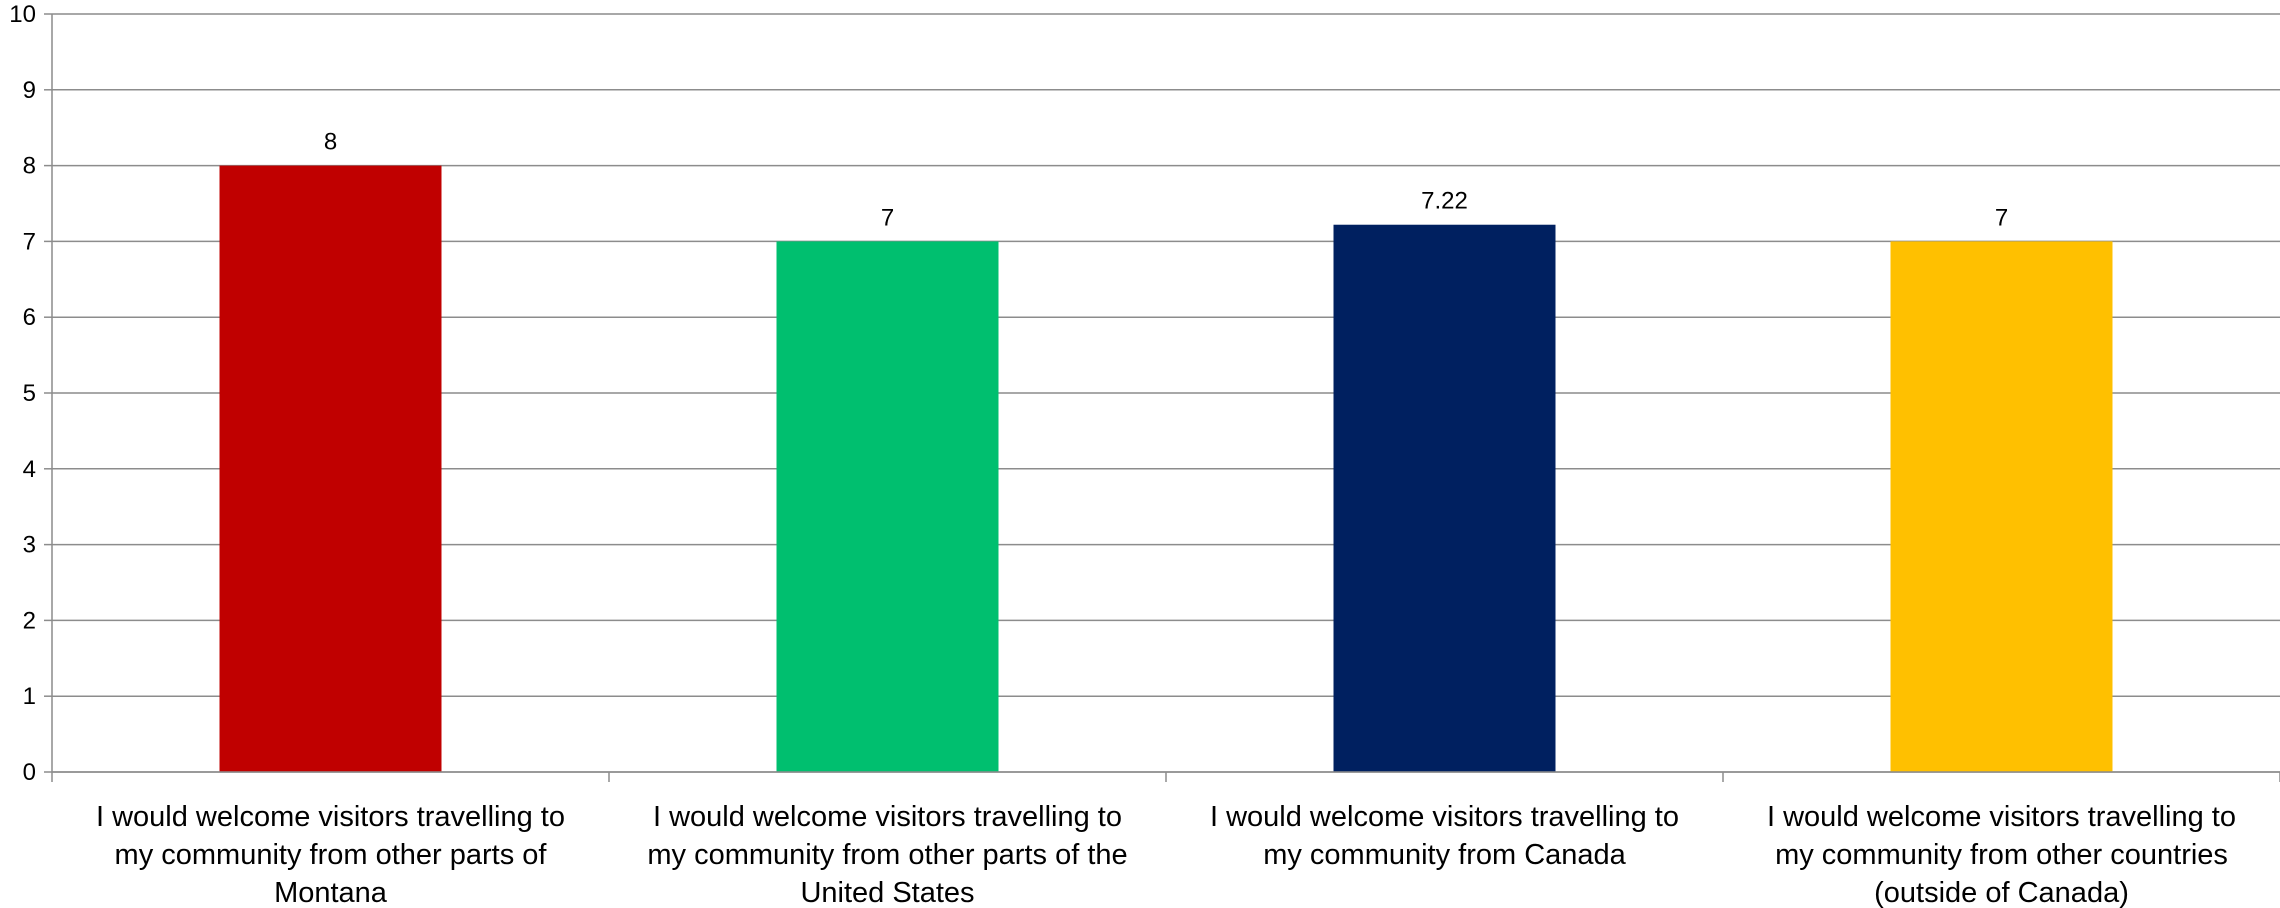 The image size is (2280, 908). I want to click on category-label-line: my community from other parts of the, so click(887, 855).